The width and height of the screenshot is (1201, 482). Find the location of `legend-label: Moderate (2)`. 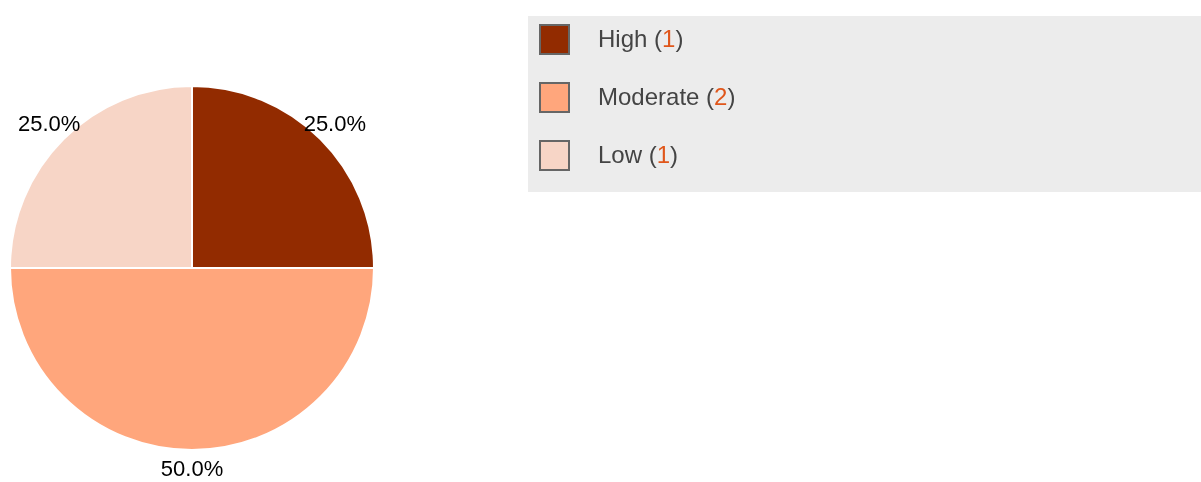

legend-label: Moderate (2) is located at coordinates (667, 97).